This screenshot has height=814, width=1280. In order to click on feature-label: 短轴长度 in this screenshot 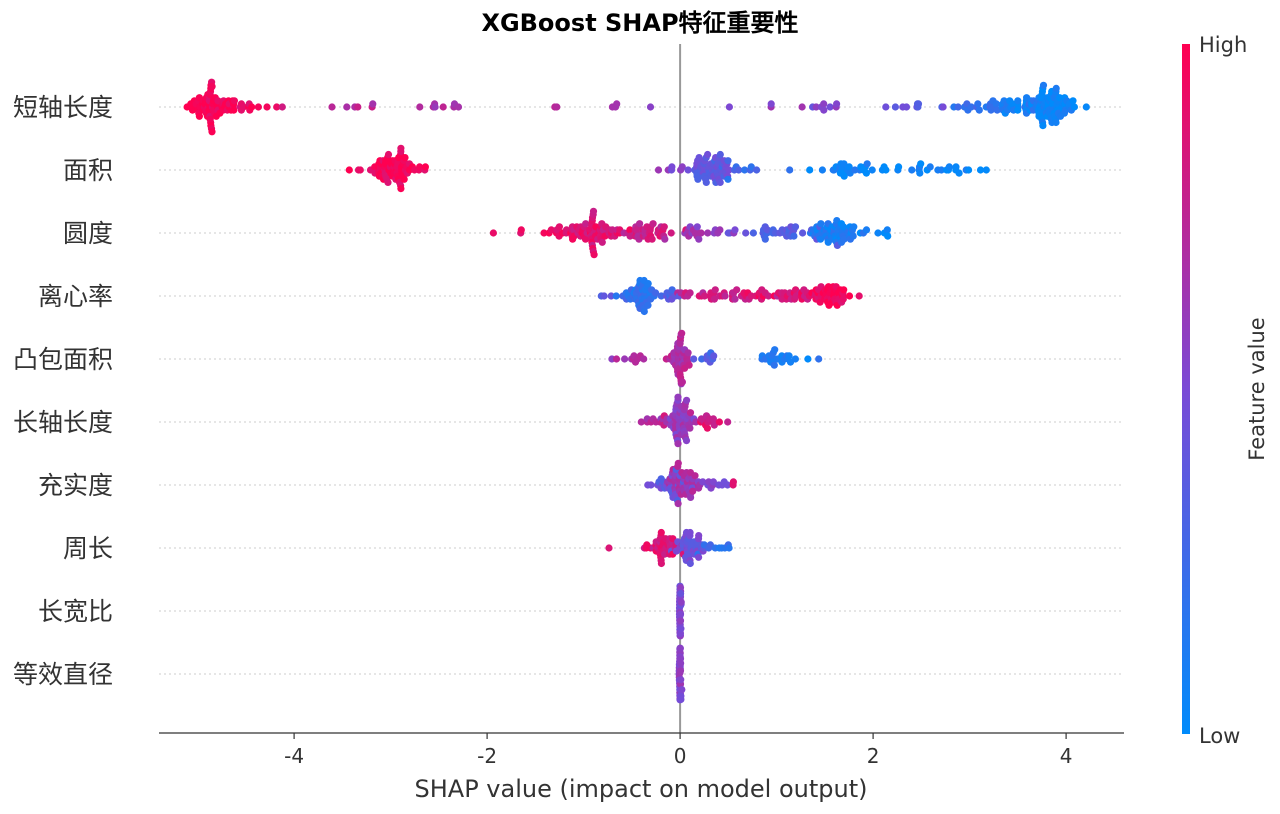, I will do `click(63, 107)`.